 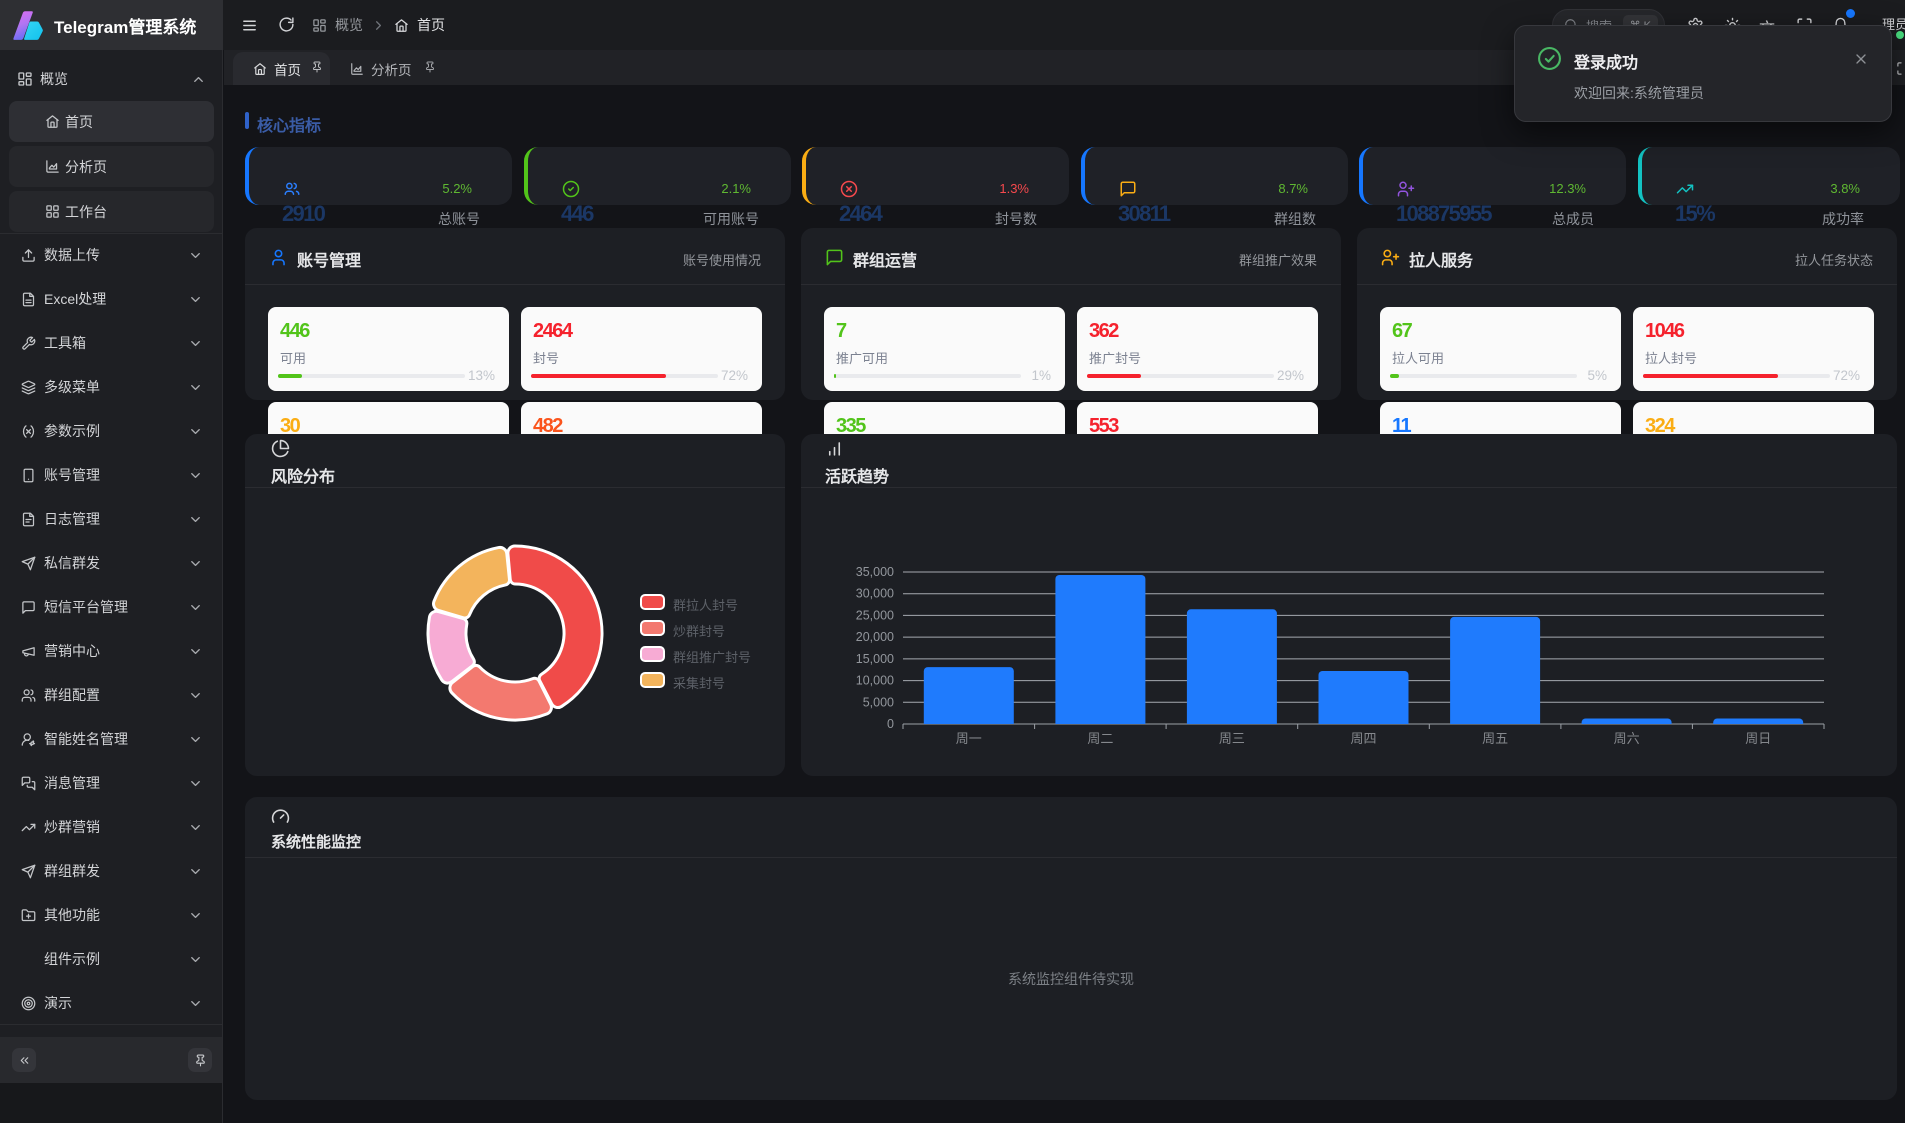 I want to click on svg-text: 5,000, so click(x=878, y=702).